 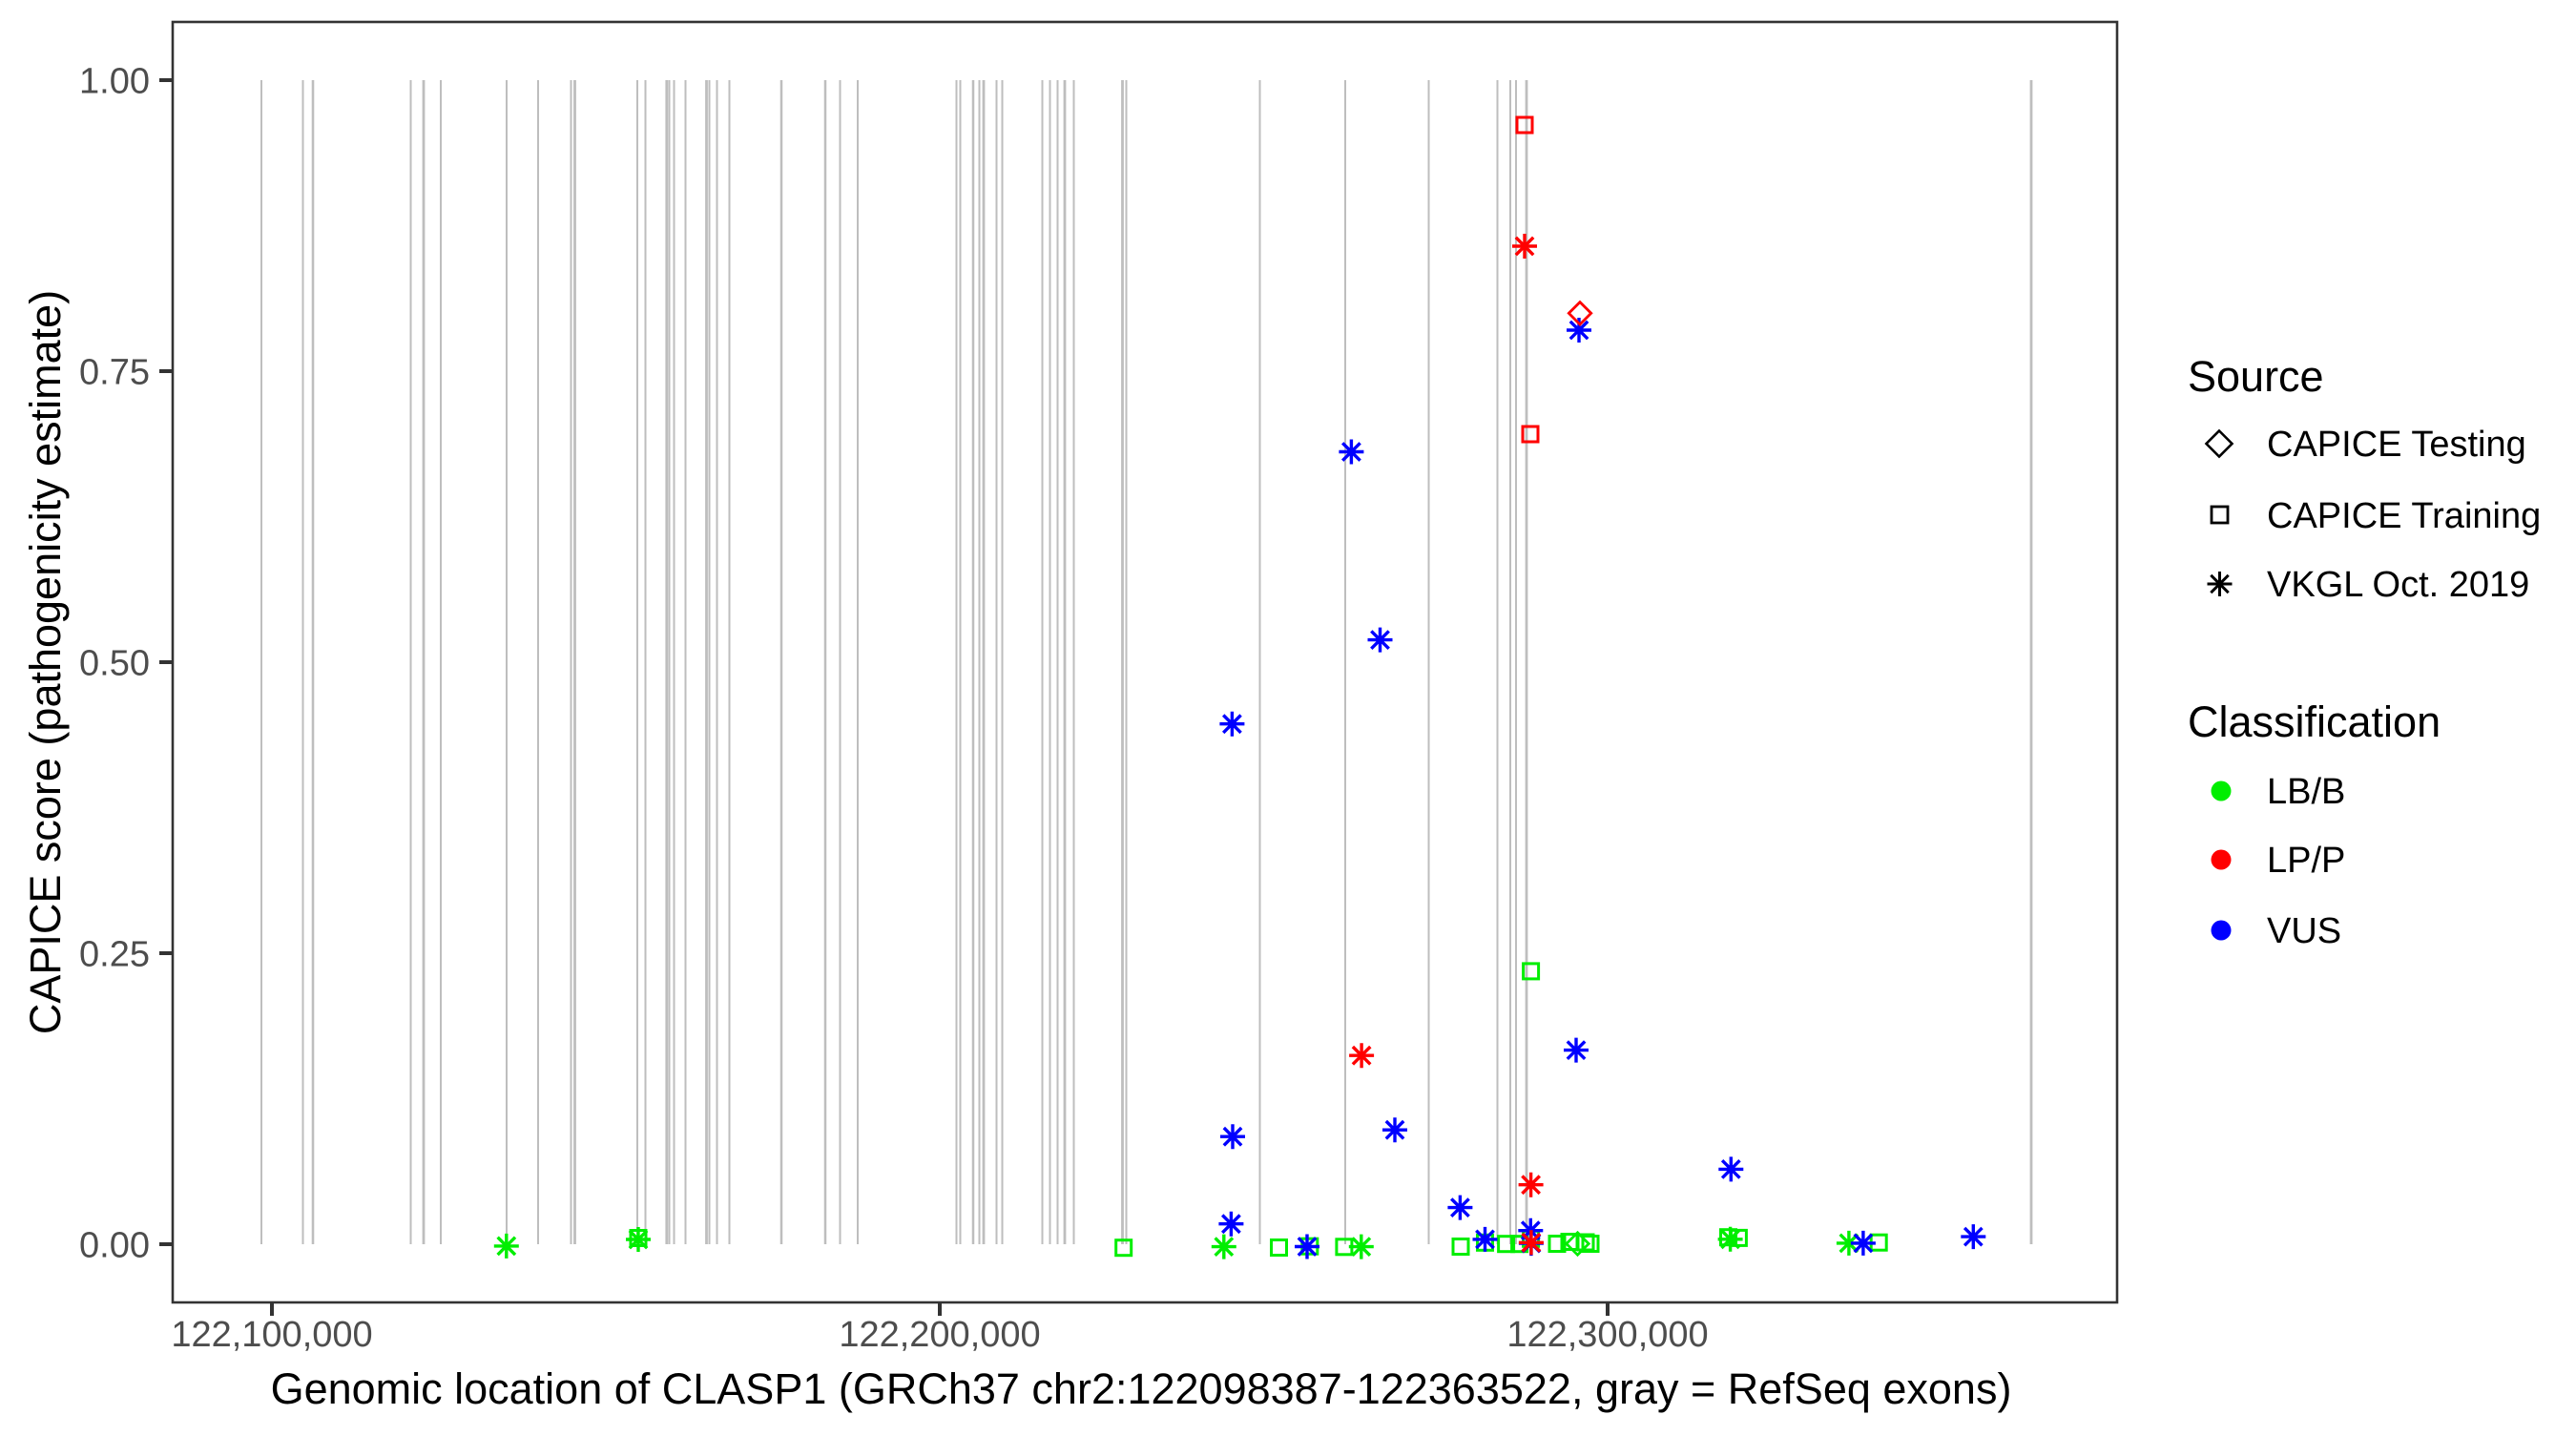 I want to click on svg-text: 0.25, so click(x=114, y=955).